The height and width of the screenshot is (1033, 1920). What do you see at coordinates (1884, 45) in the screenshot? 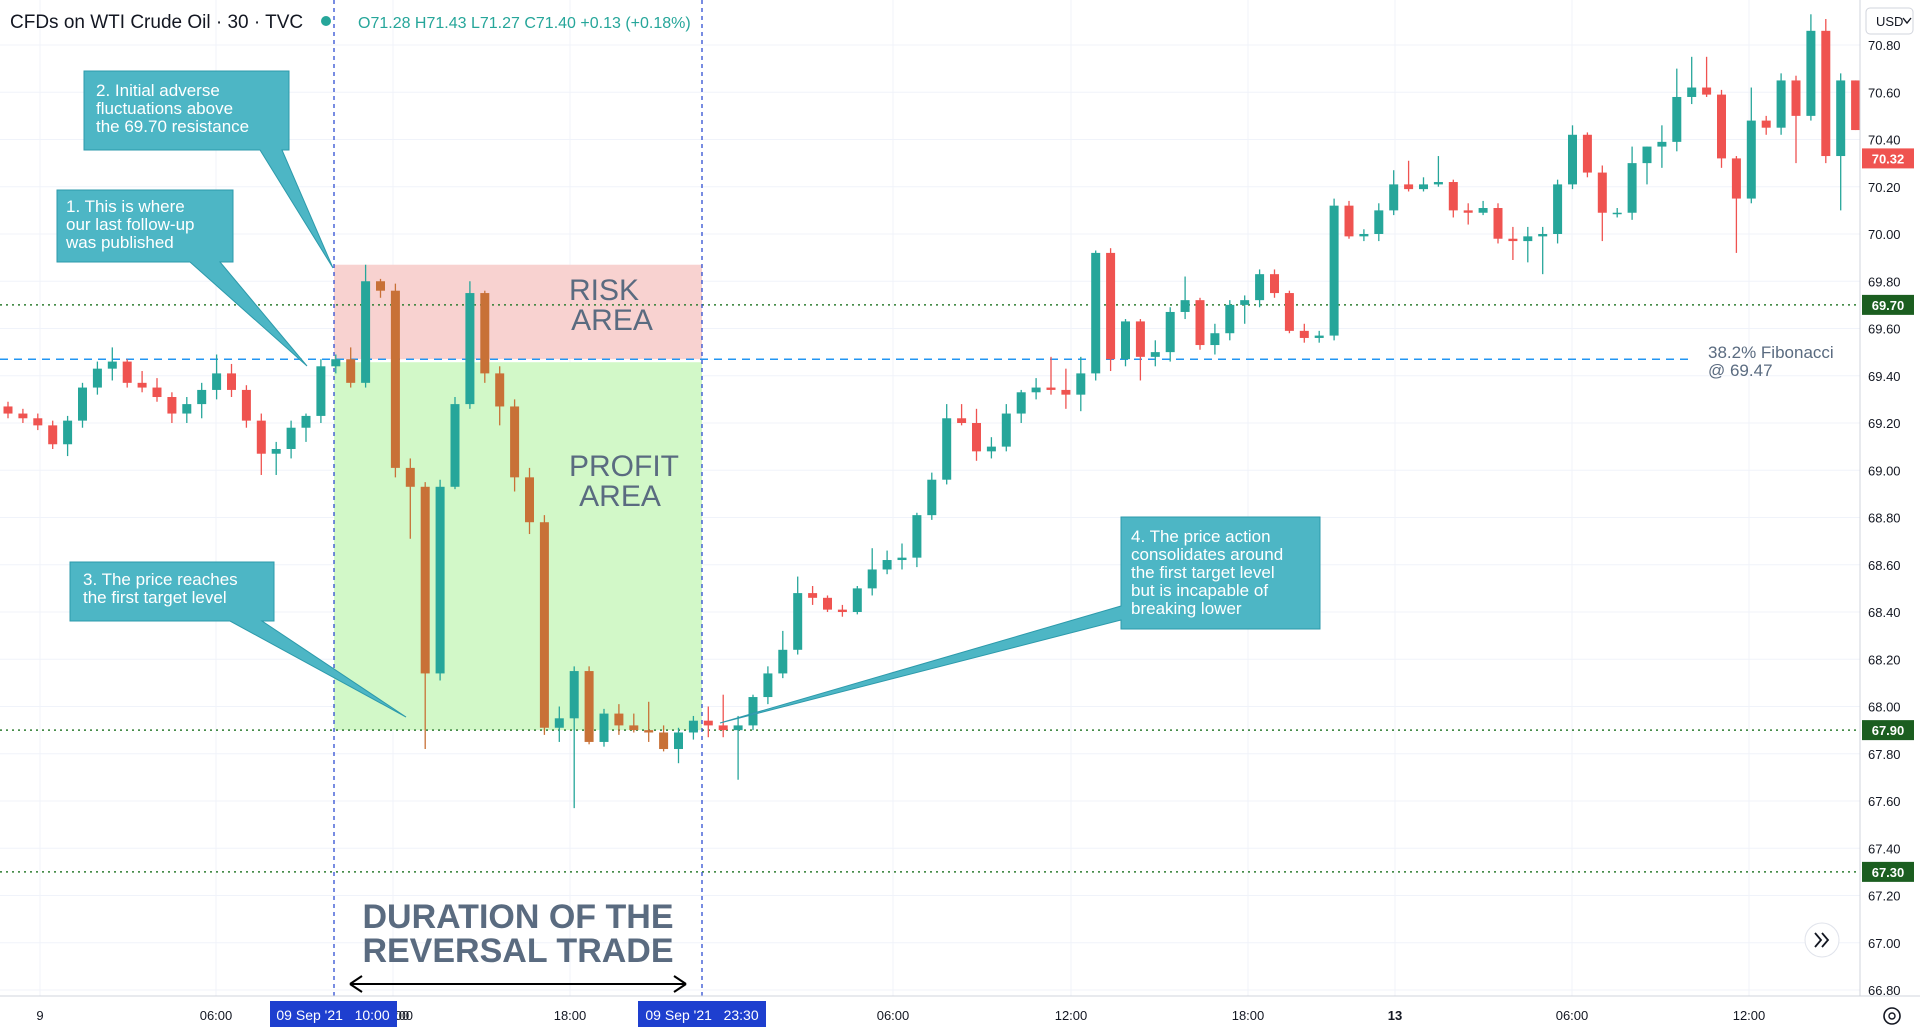
I see `price-tick-label: 70.80` at bounding box center [1884, 45].